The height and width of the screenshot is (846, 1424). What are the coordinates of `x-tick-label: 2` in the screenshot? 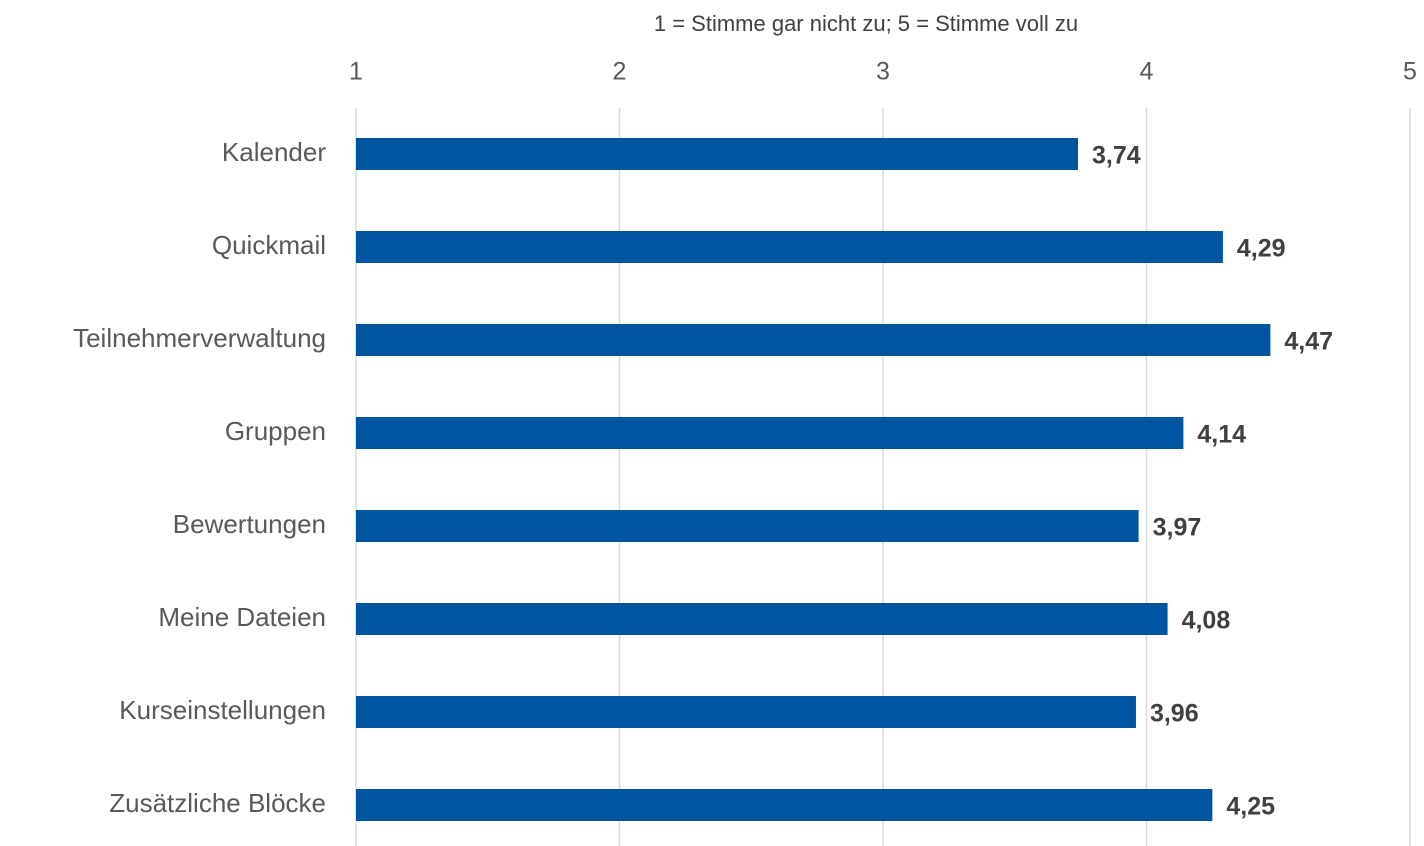 It's located at (620, 72).